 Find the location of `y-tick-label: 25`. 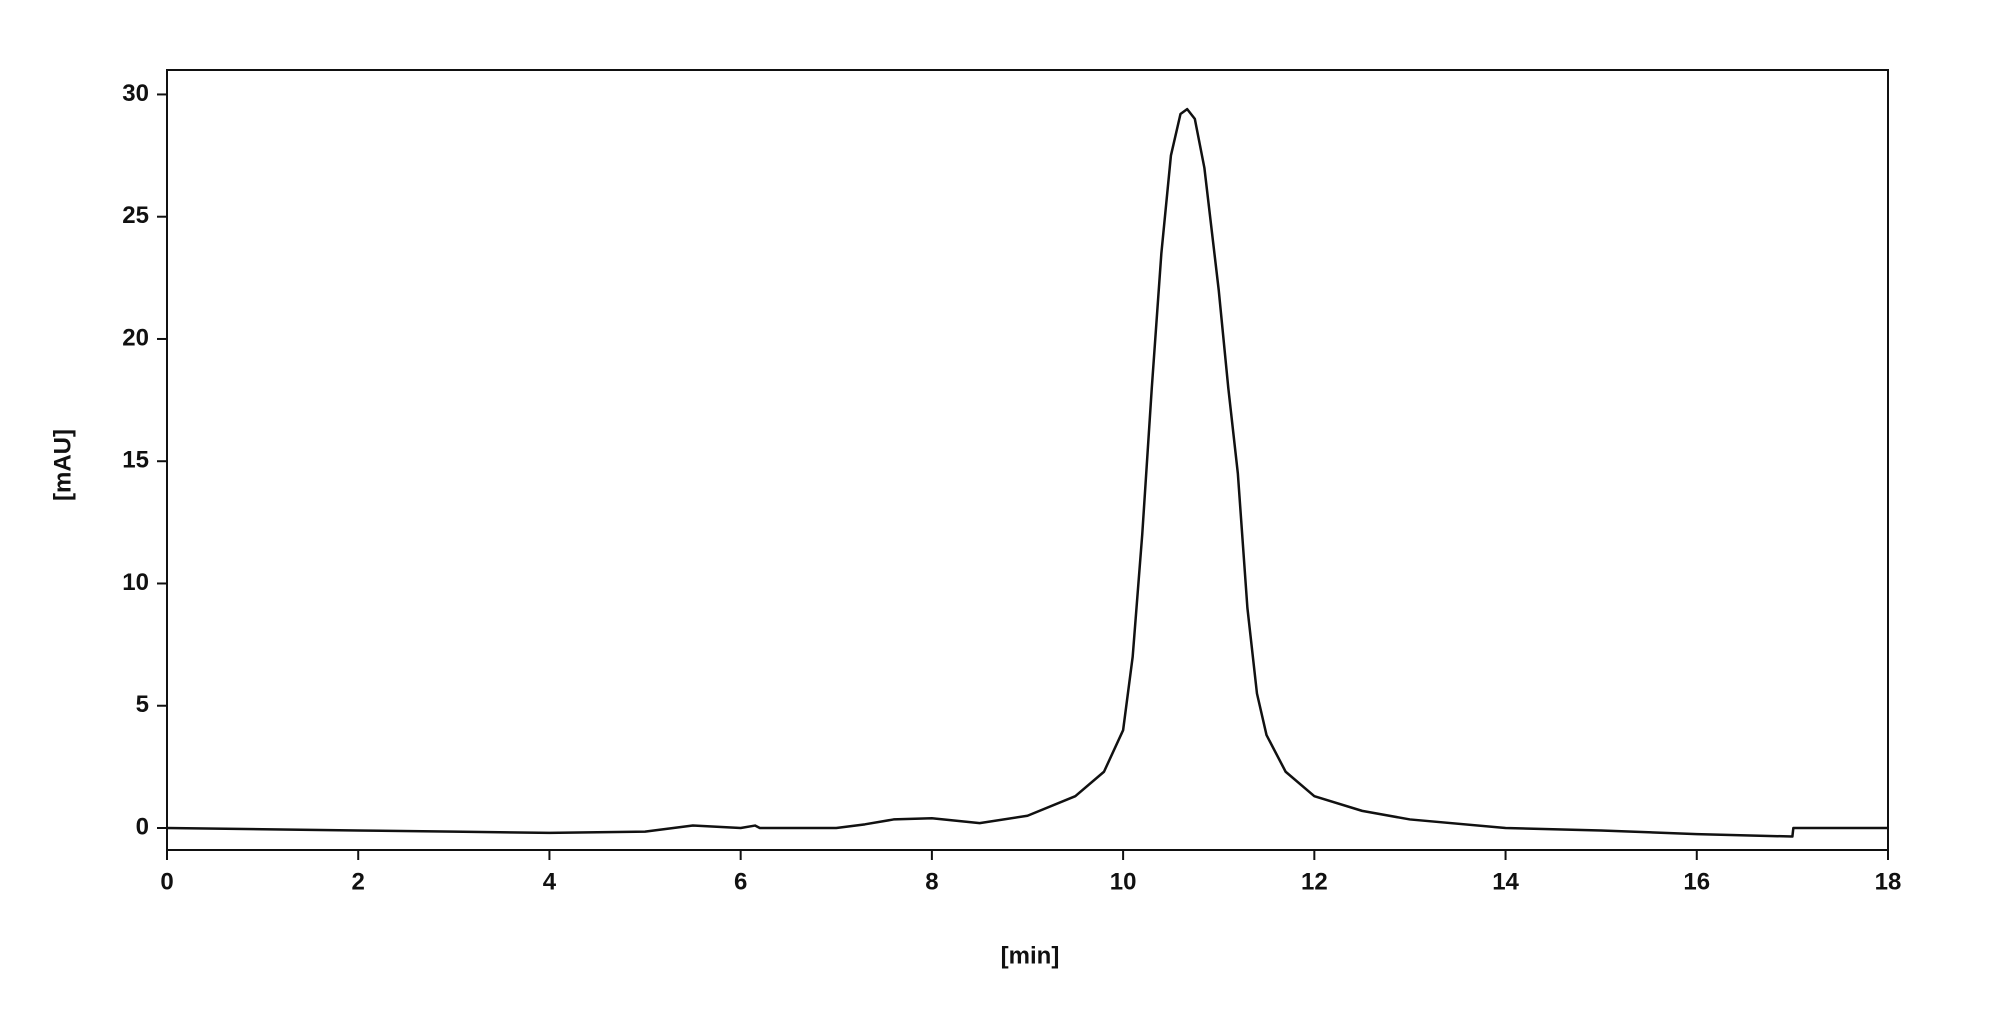

y-tick-label: 25 is located at coordinates (135, 215).